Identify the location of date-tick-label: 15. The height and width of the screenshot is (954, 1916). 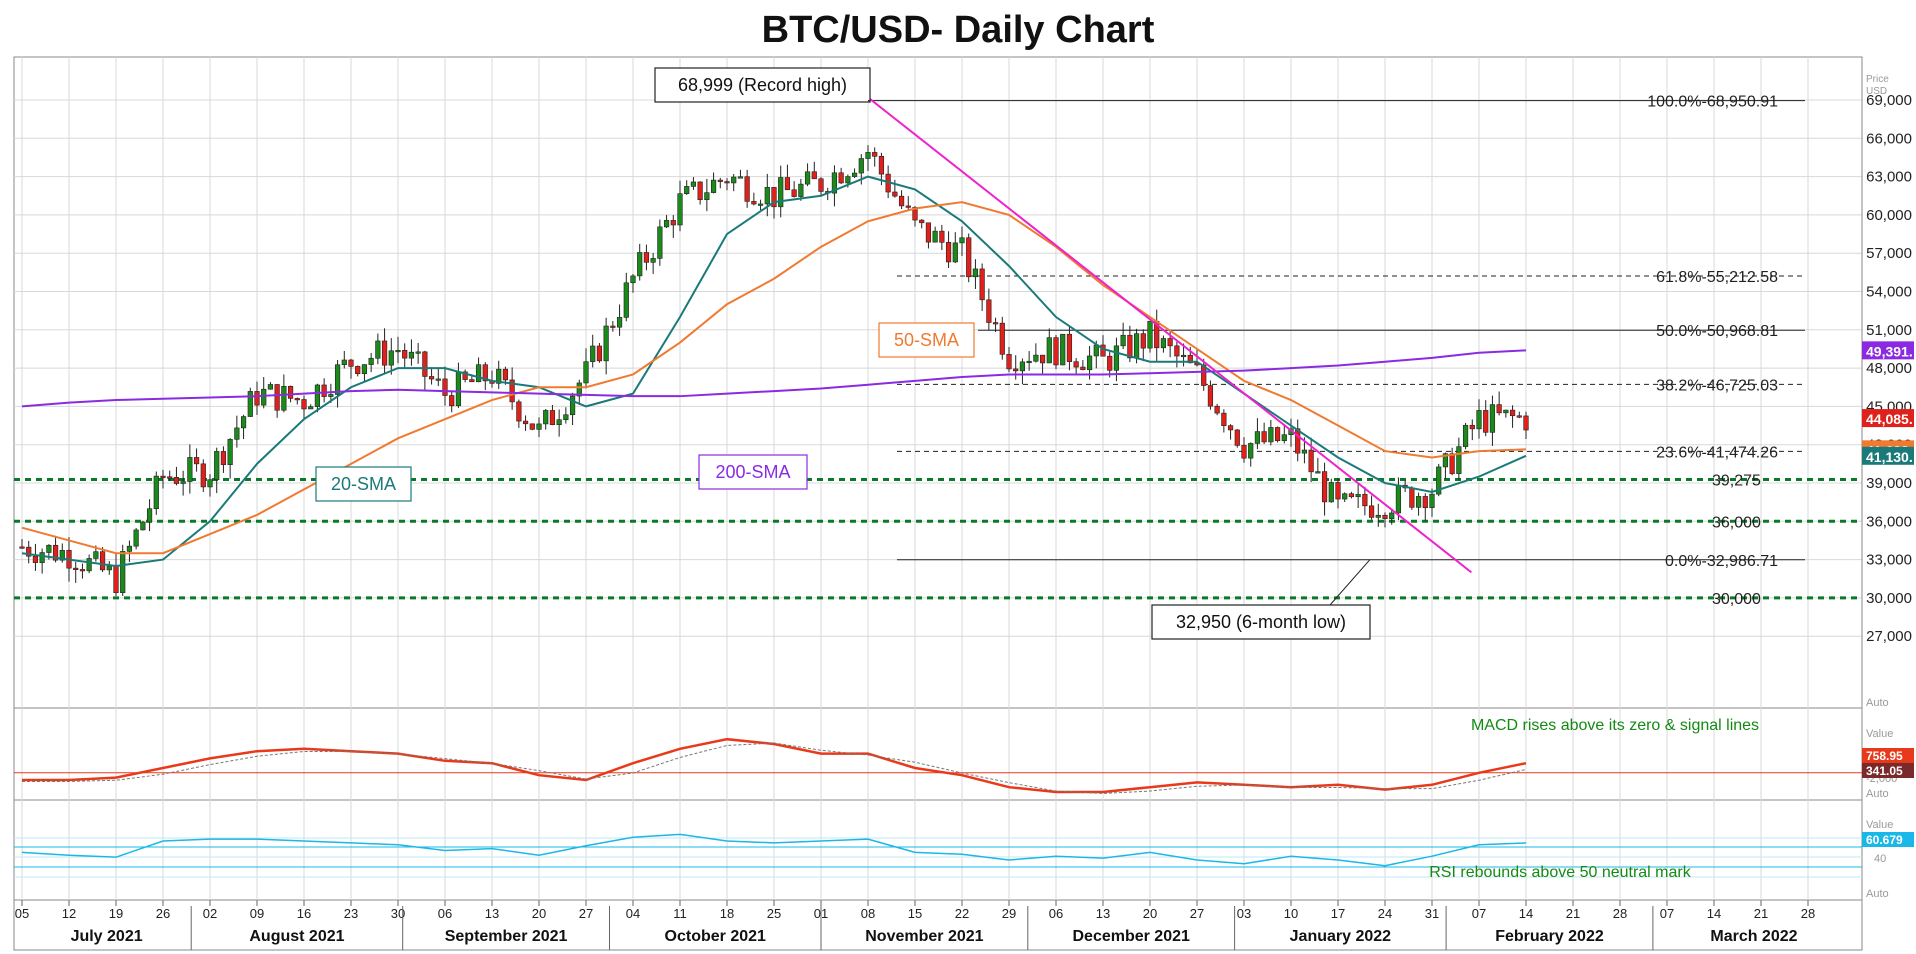
(915, 913).